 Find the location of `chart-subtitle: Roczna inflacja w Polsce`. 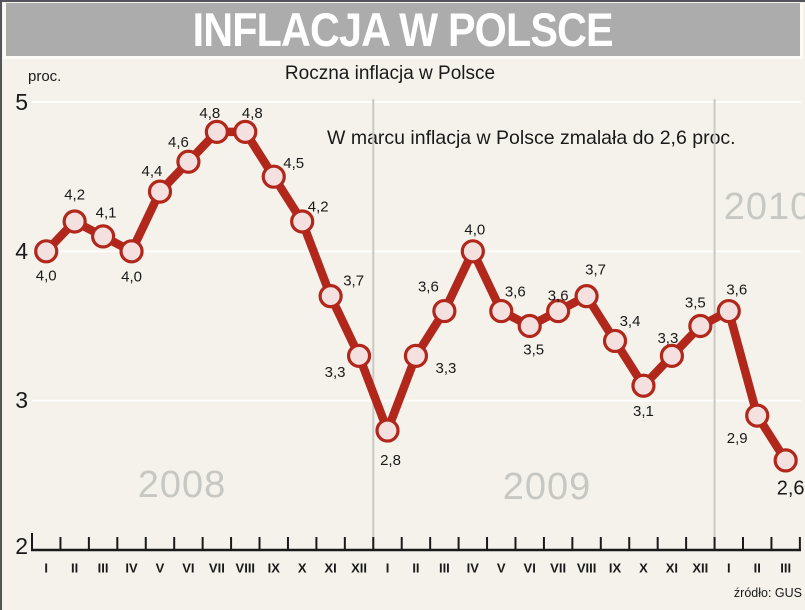

chart-subtitle: Roczna inflacja w Polsce is located at coordinates (390, 73).